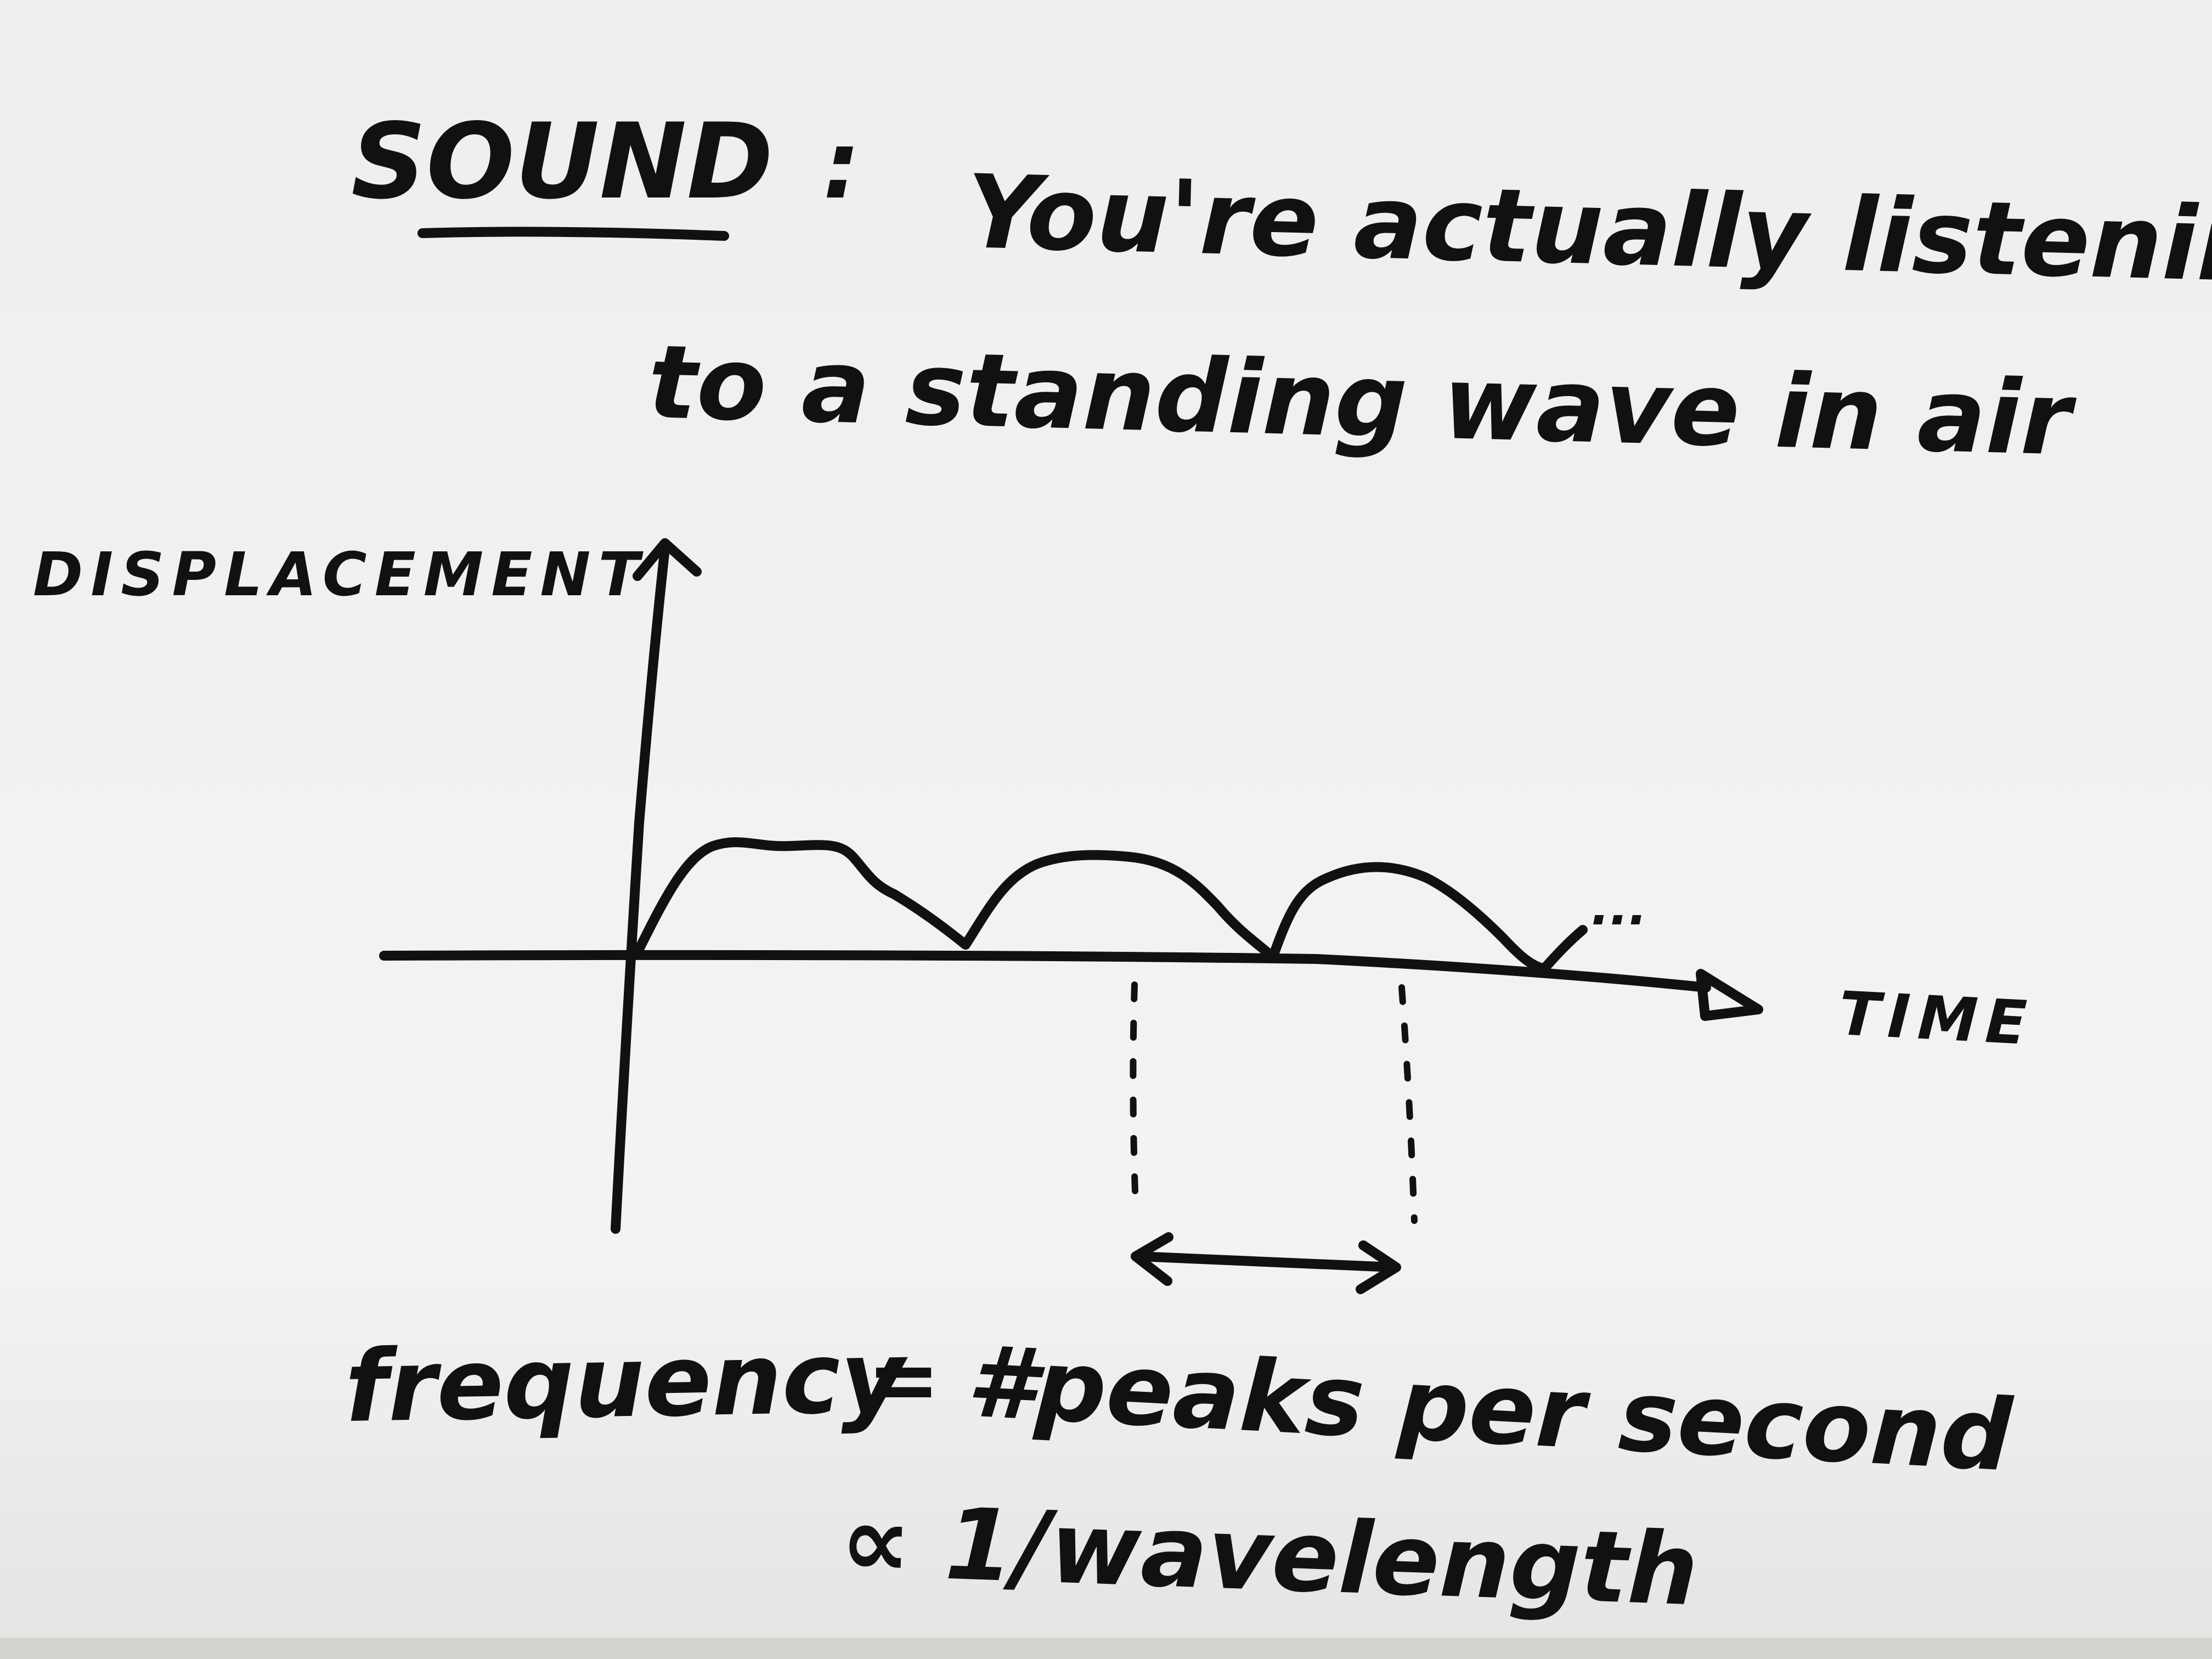 This screenshot has height=1659, width=2212. I want to click on wavelength-arrow-shaft, so click(1266, 1262).